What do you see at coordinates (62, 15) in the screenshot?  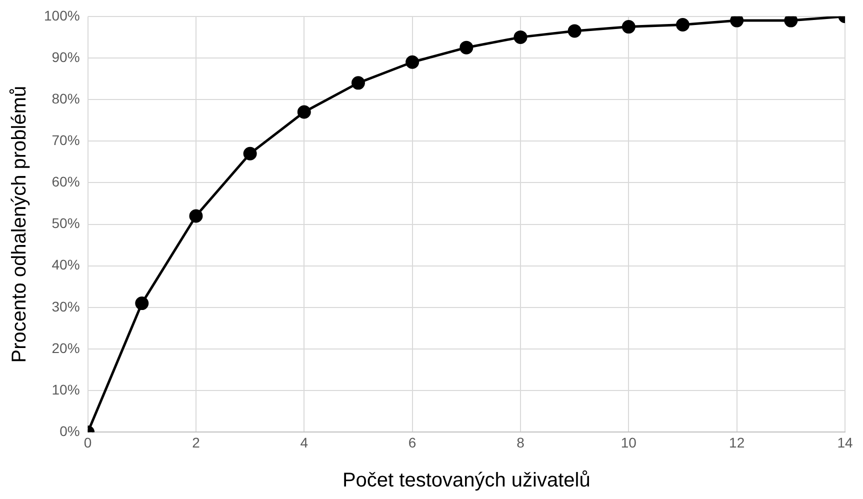 I see `y-tick-label: 100%` at bounding box center [62, 15].